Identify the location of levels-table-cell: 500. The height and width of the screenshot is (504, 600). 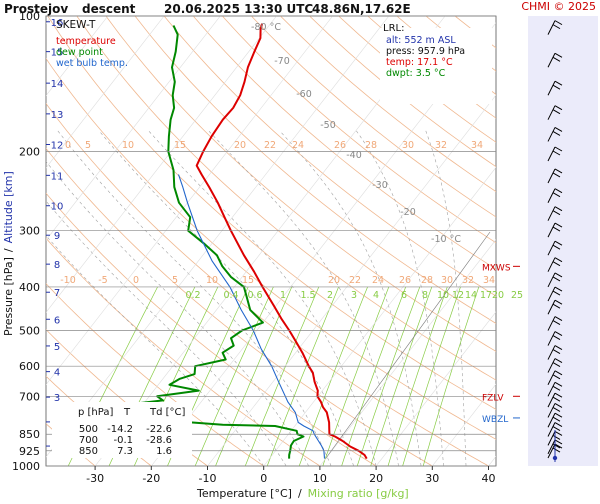
(88, 429).